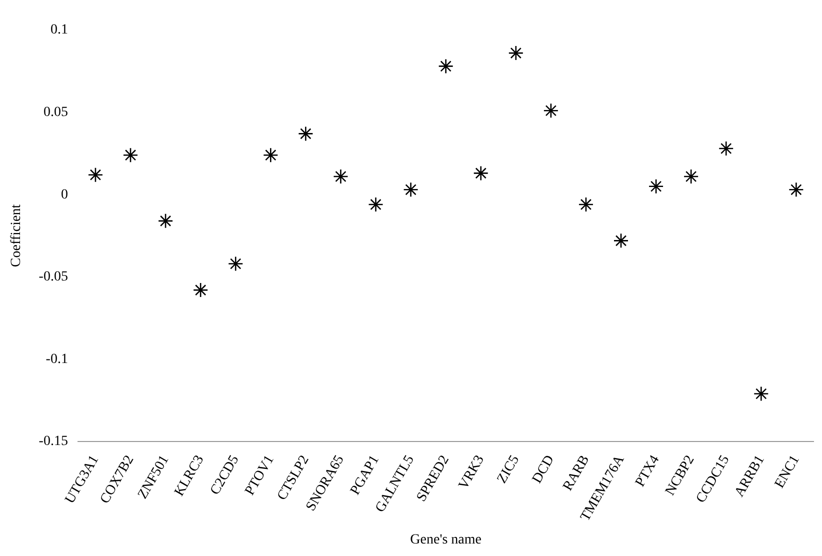  I want to click on y-tick-label: -0.1, so click(57, 359).